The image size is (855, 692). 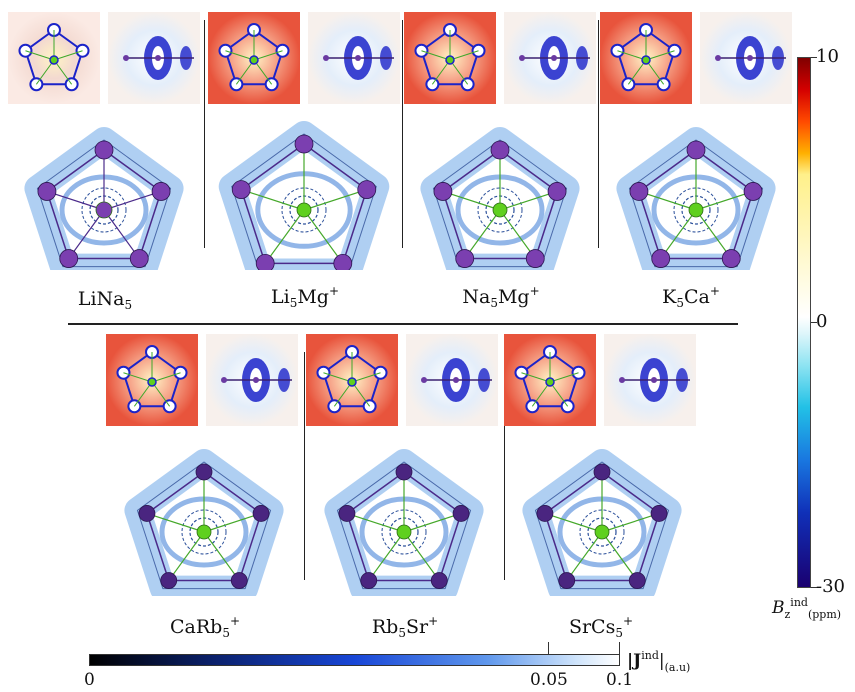 I want to click on formula-rest: Ca, so click(x=696, y=297).